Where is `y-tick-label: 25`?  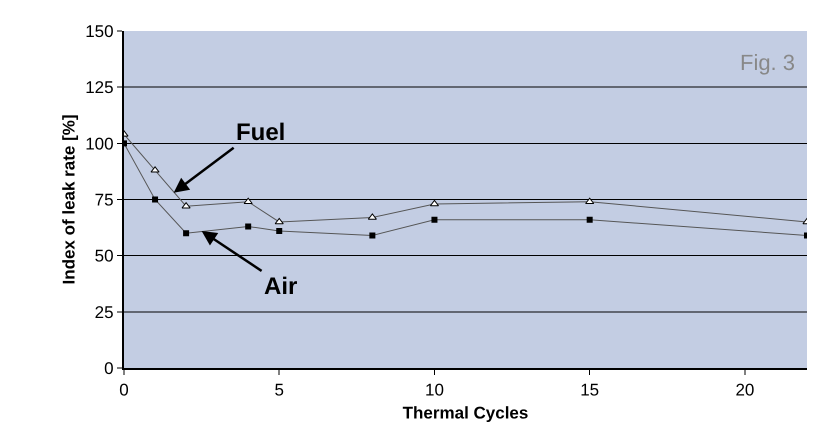 y-tick-label: 25 is located at coordinates (104, 312).